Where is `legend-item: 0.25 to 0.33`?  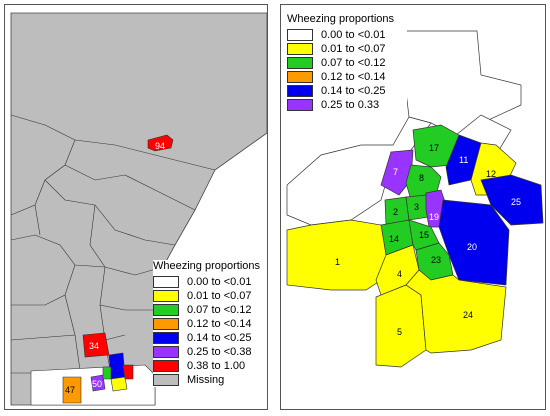 legend-item: 0.25 to 0.33 is located at coordinates (347, 105).